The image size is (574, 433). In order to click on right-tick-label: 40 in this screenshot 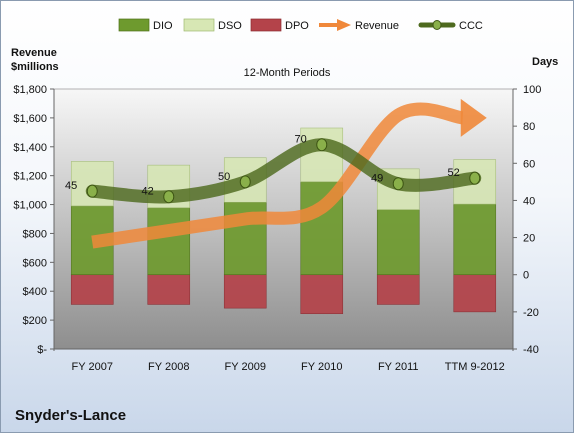, I will do `click(529, 201)`.